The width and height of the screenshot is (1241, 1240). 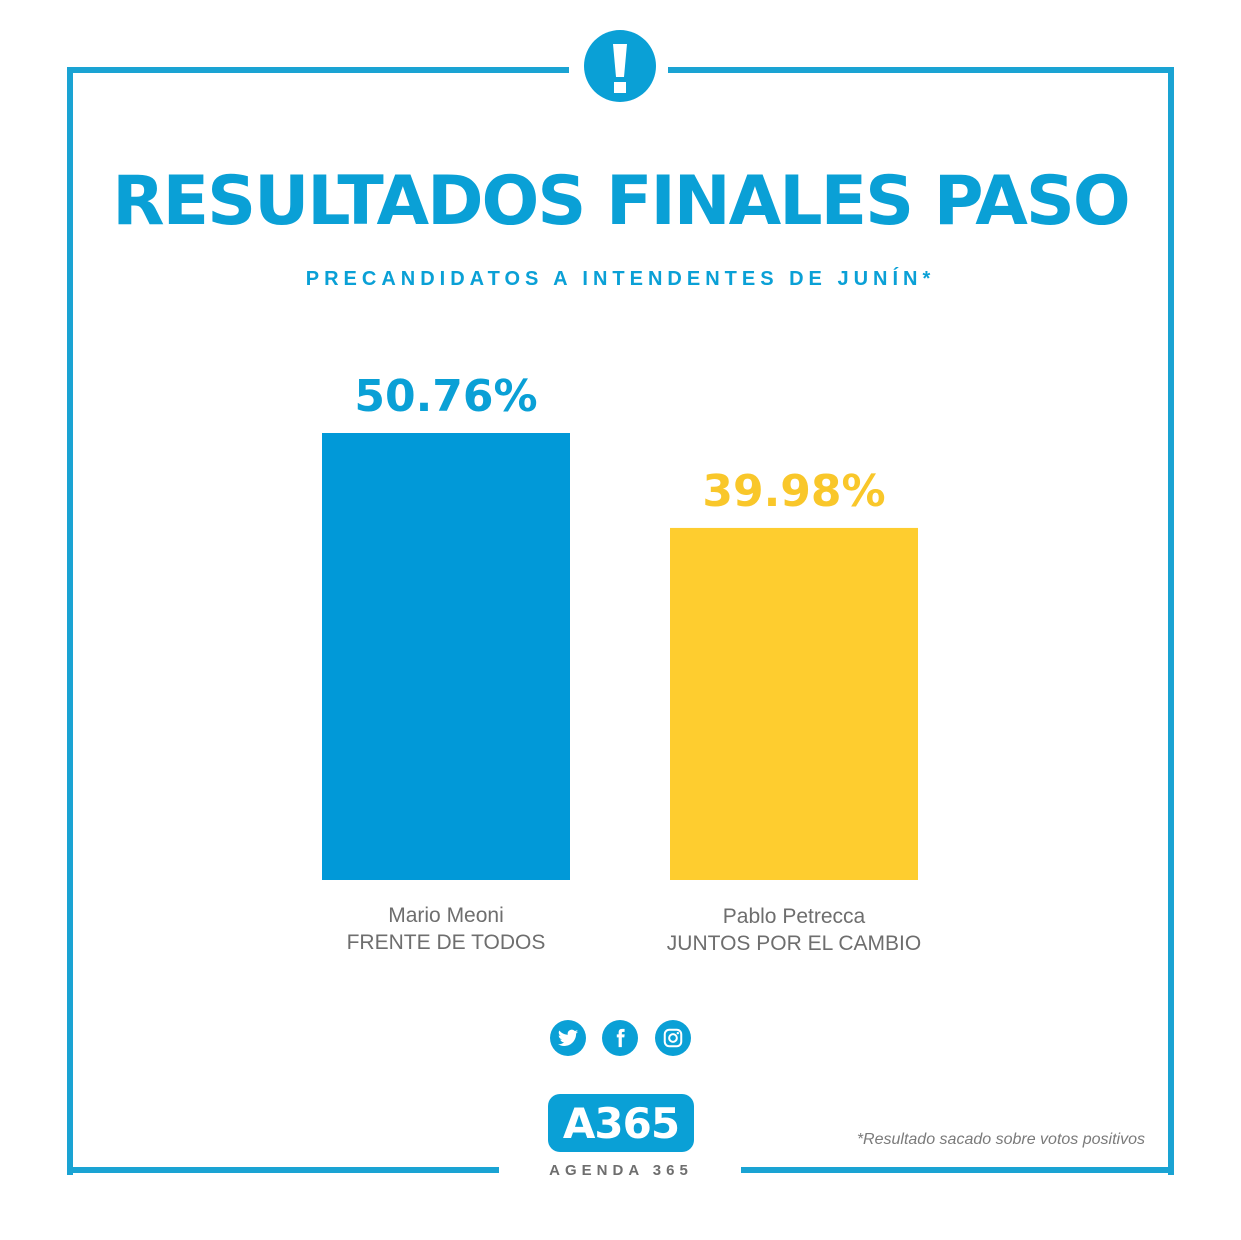 I want to click on frame-right, so click(x=1171, y=621).